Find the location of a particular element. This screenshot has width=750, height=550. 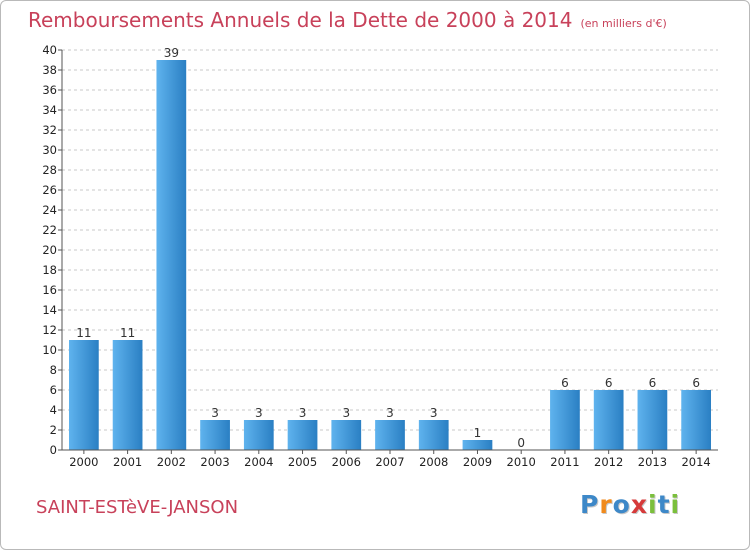

y-tick-label: 38 is located at coordinates (49, 70).